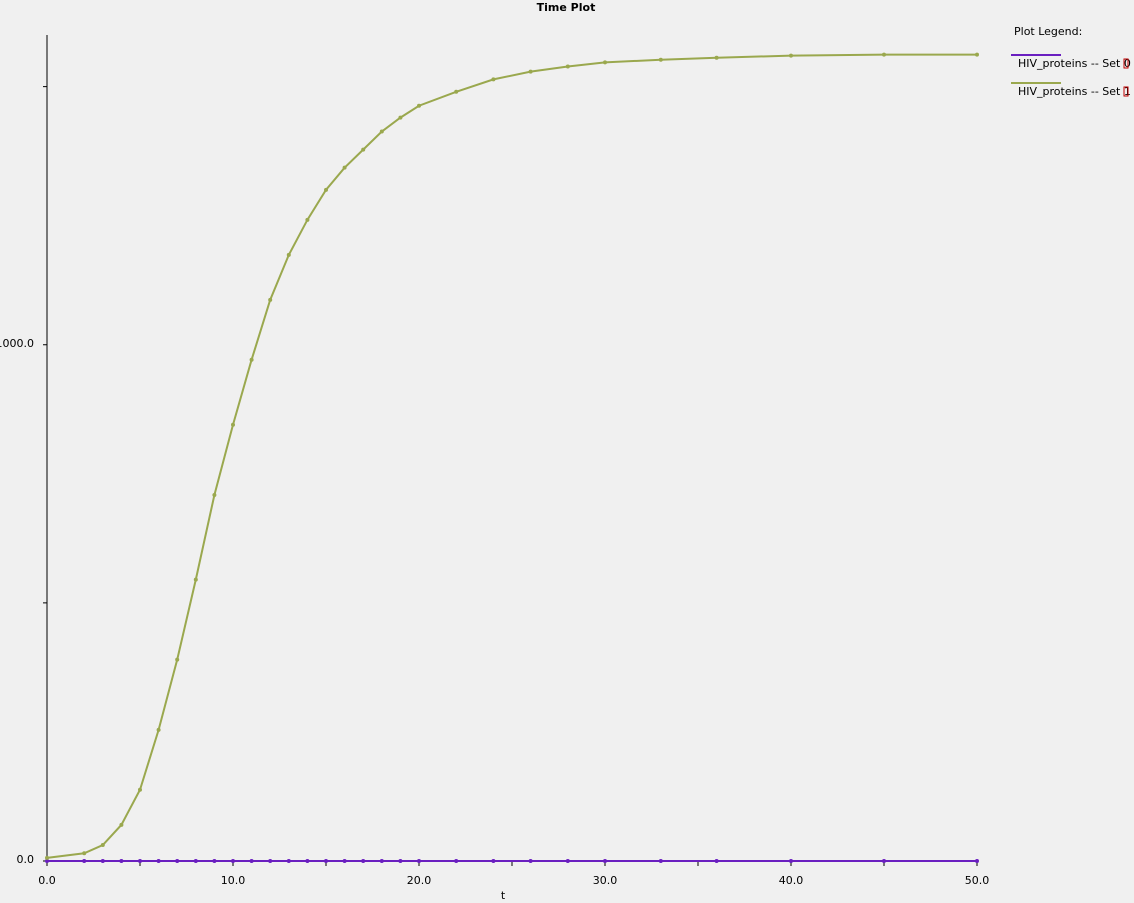 The image size is (1134, 903). Describe the element at coordinates (233, 880) in the screenshot. I see `x-tick-label: 10.0` at that location.